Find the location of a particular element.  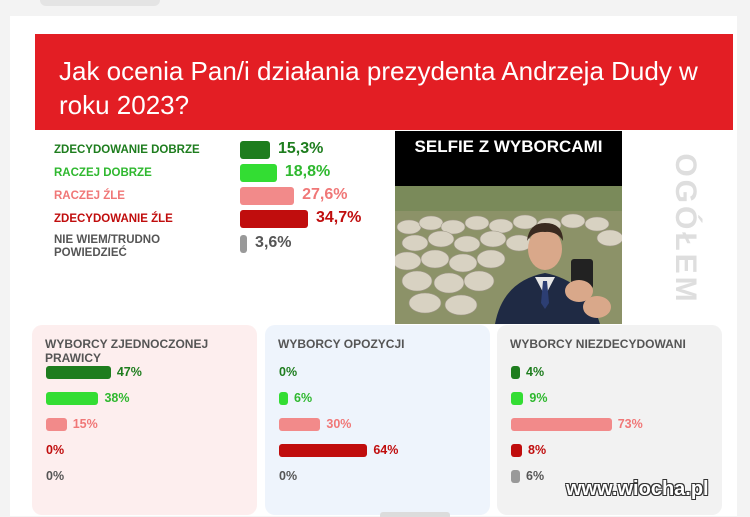

overall-side-label-text: OGÓŁEM is located at coordinates (685, 228).